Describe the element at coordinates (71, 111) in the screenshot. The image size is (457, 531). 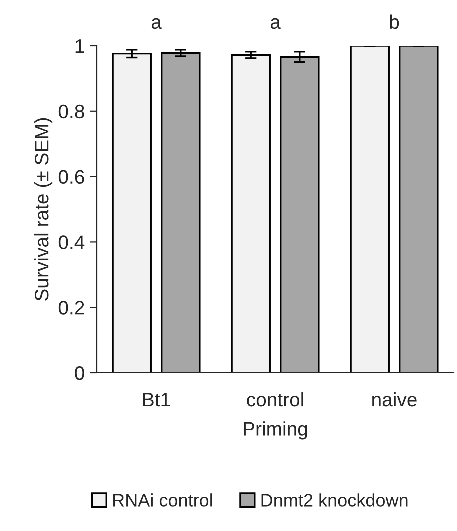
I see `y-tick-label: 0.8` at that location.